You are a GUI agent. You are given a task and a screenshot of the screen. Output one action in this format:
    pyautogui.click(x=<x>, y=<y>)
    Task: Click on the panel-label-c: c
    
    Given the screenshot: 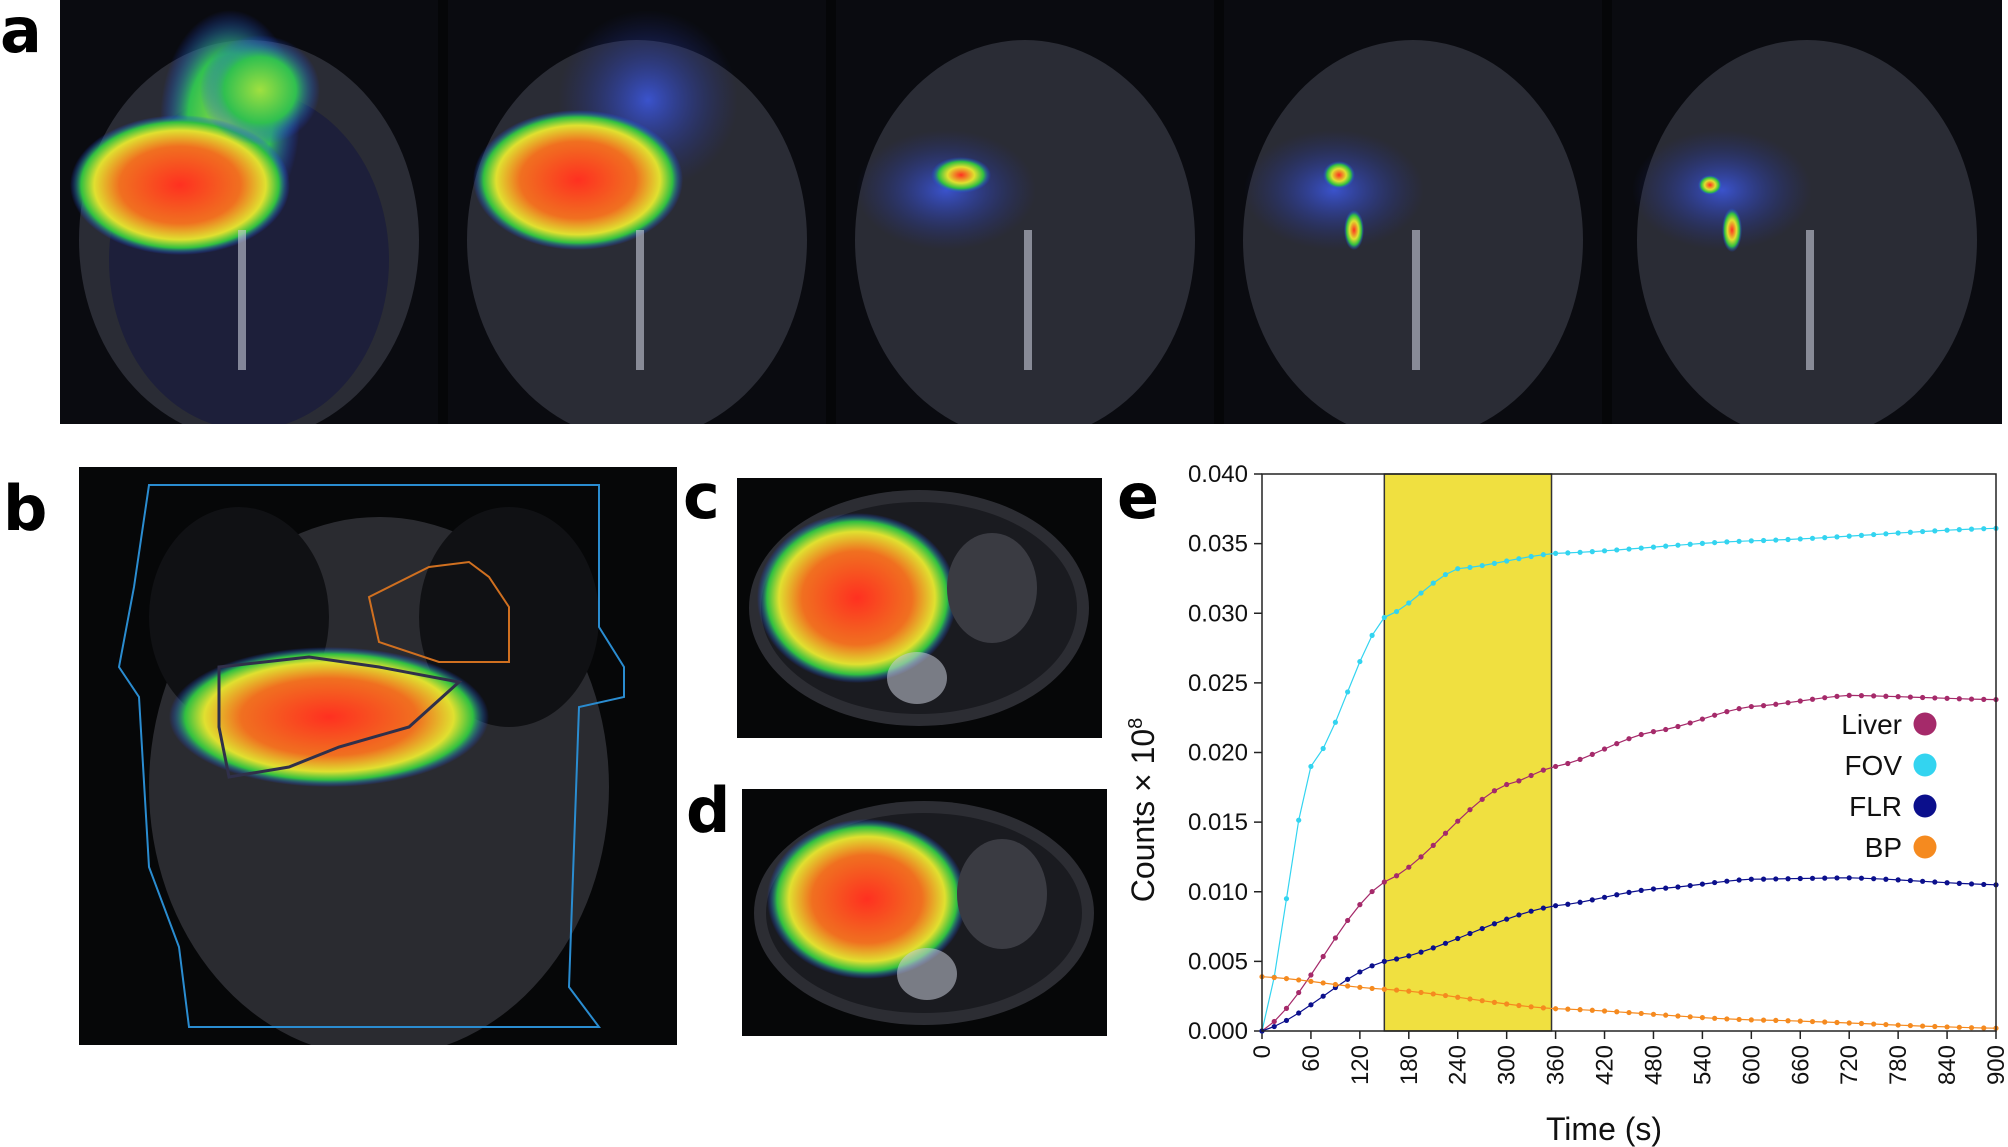 What is the action you would take?
    pyautogui.click(x=701, y=496)
    